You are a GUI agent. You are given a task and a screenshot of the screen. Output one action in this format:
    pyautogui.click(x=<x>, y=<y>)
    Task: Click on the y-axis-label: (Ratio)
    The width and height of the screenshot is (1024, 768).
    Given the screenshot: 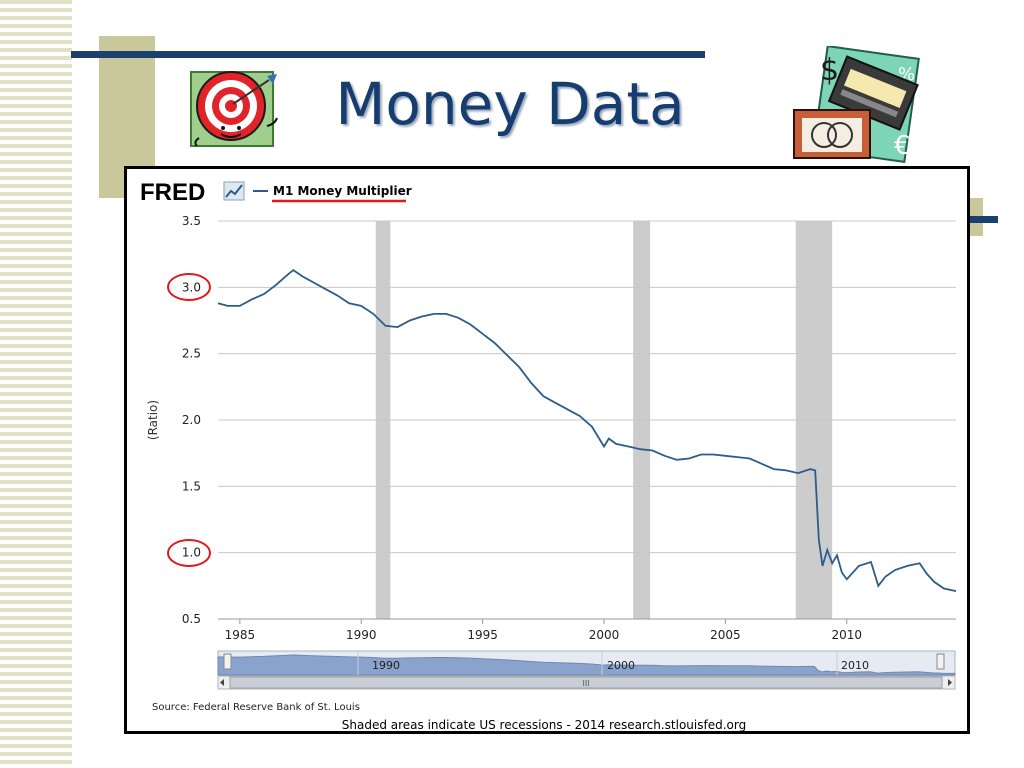 What is the action you would take?
    pyautogui.click(x=153, y=420)
    